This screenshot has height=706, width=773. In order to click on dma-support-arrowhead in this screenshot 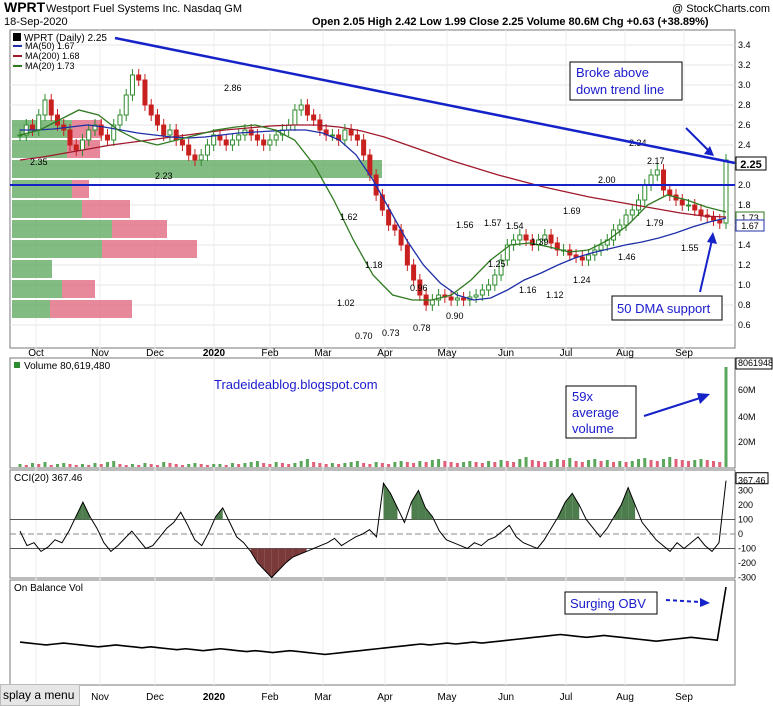, I will do `click(712, 238)`.